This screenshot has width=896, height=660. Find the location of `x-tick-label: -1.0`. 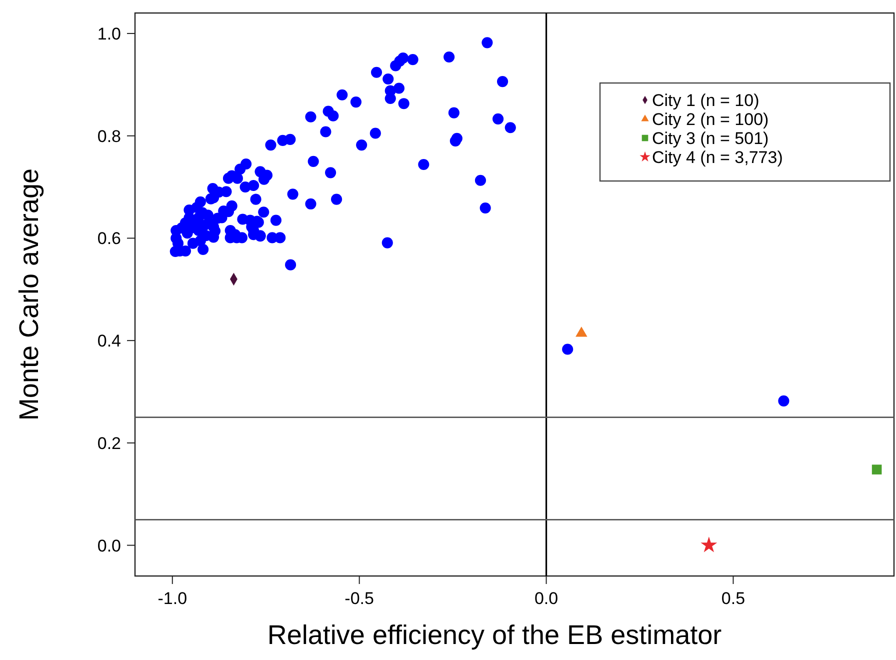

x-tick-label: -1.0 is located at coordinates (173, 598).